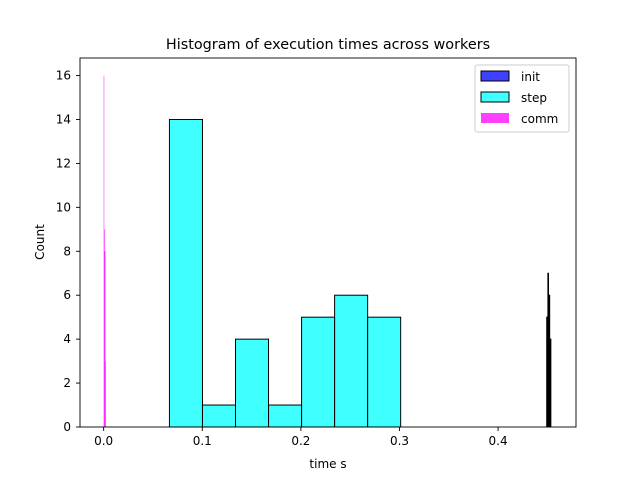 This screenshot has height=480, width=640. Describe the element at coordinates (399, 441) in the screenshot. I see `x-tick-label: 0.3` at that location.